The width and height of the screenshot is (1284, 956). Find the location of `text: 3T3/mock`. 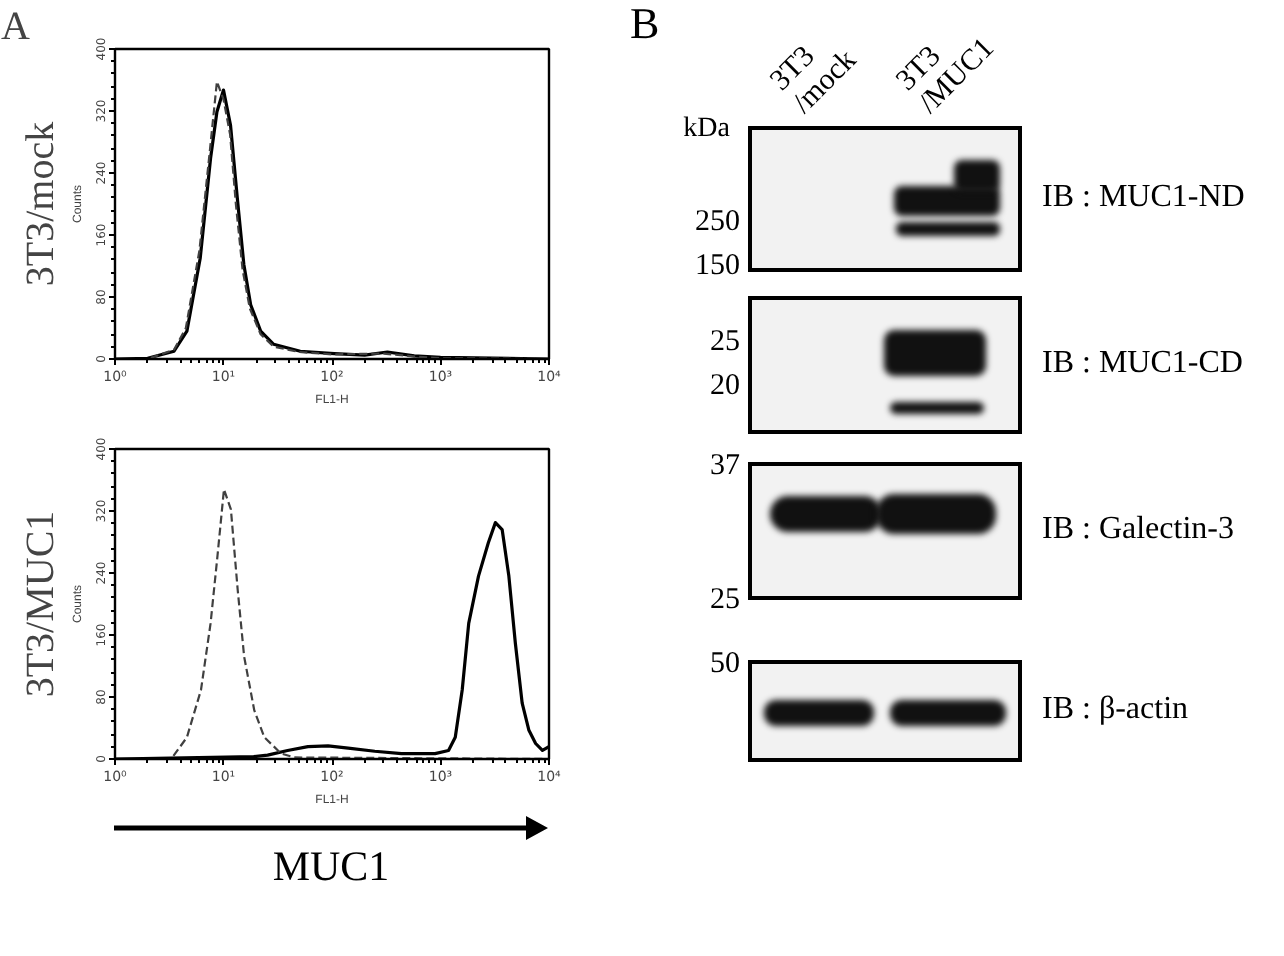

text: 3T3/mock is located at coordinates (41, 204).